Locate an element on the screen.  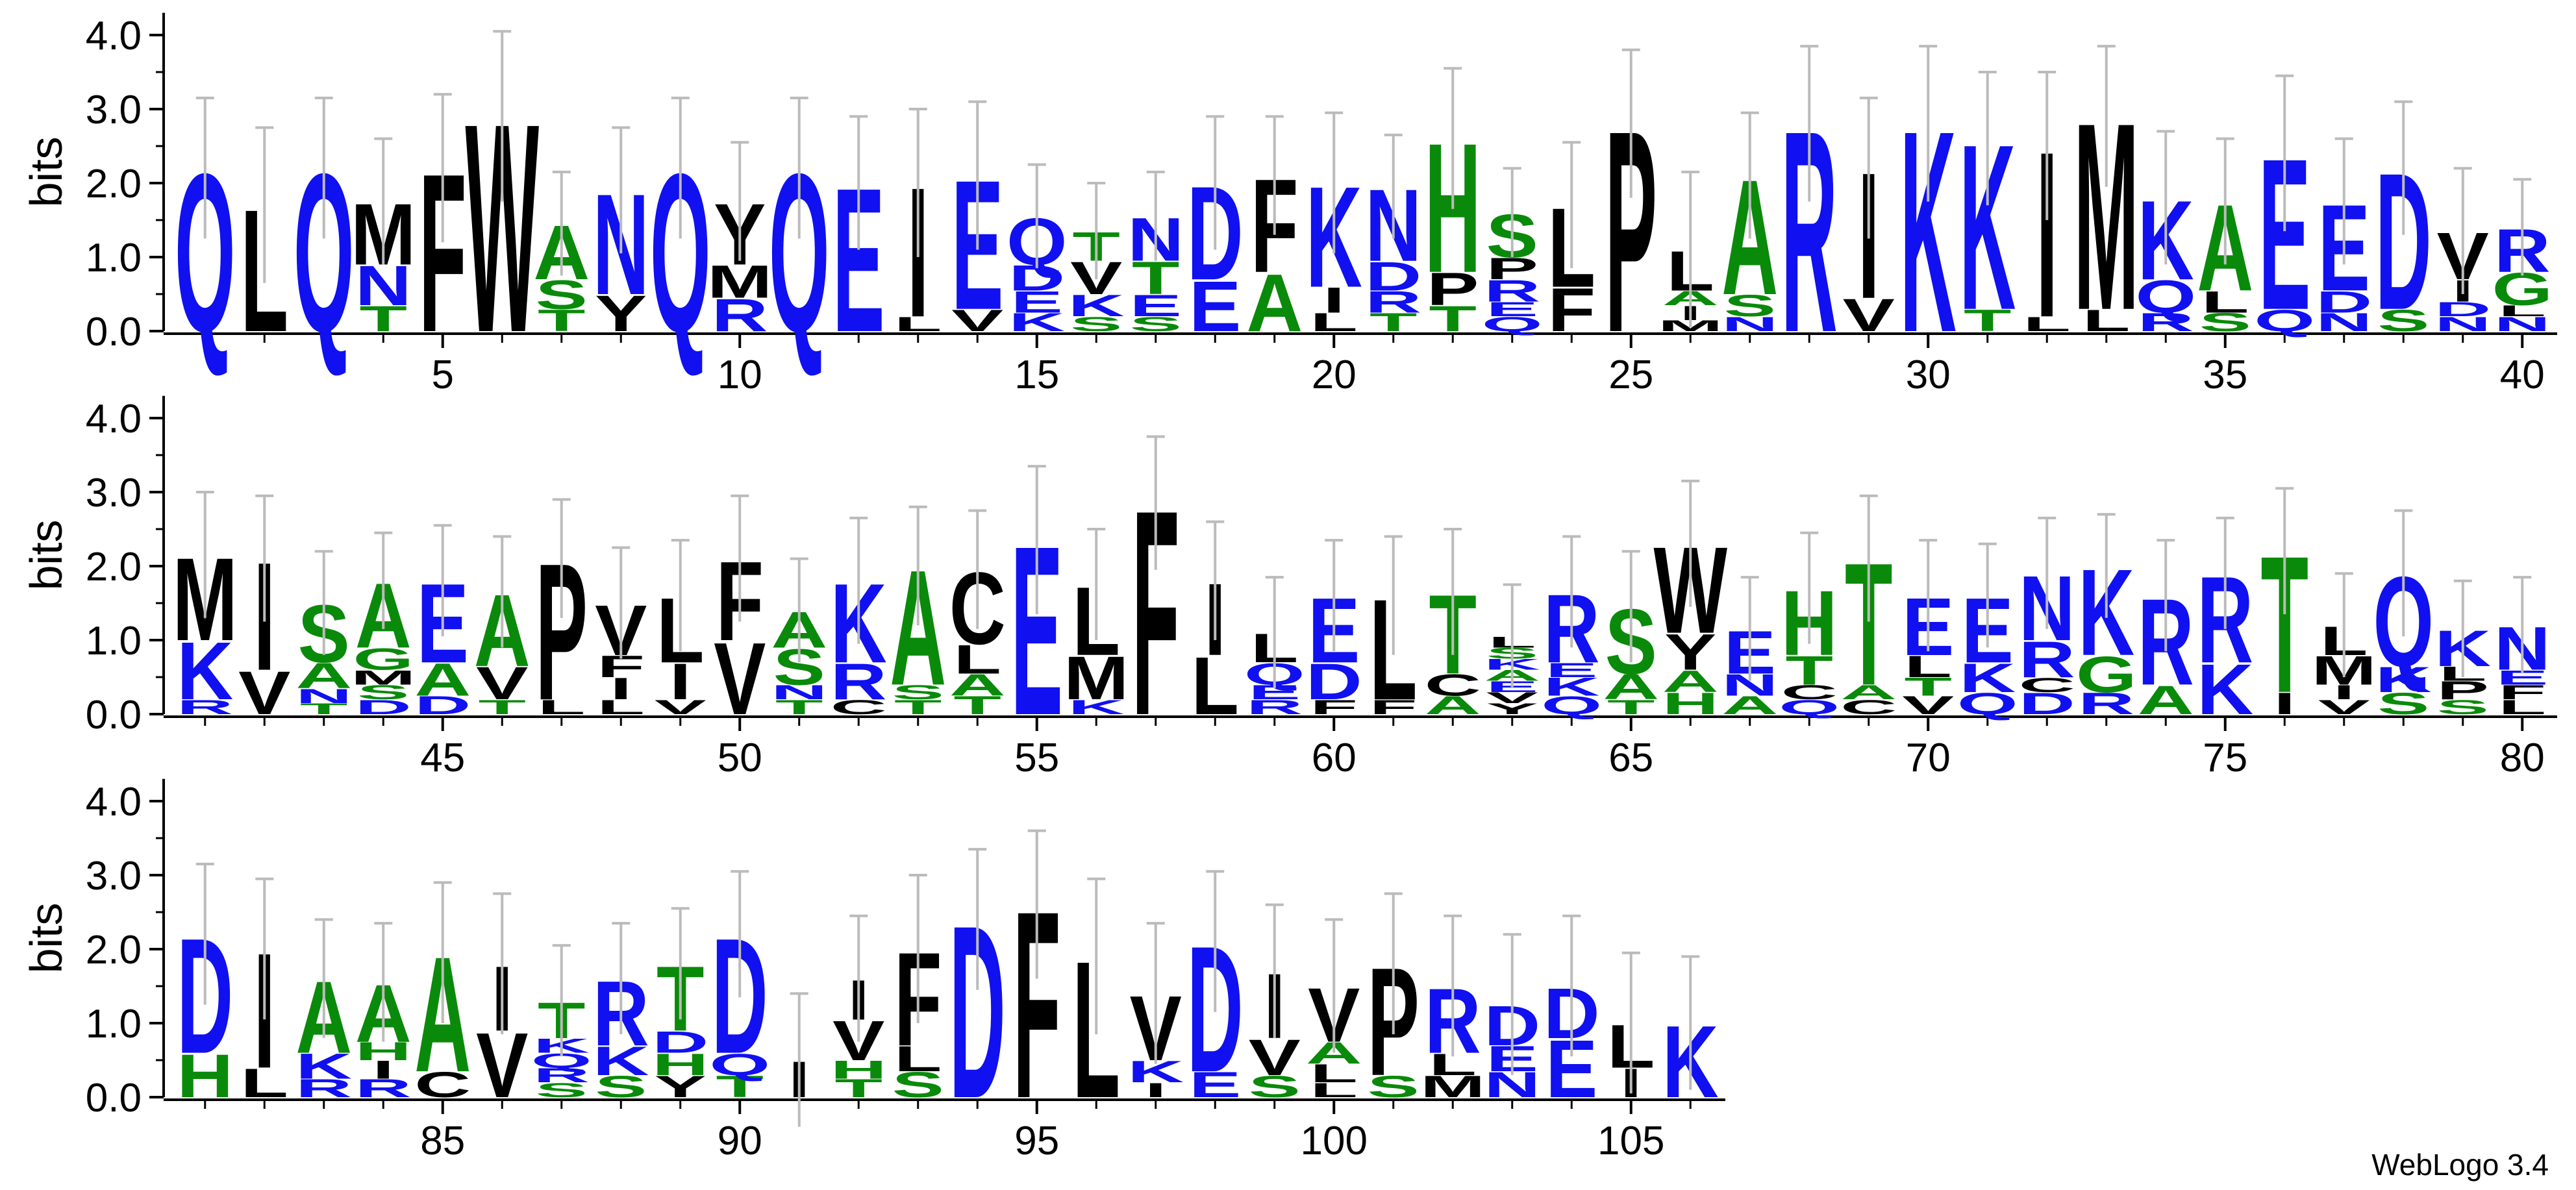
x-tick-label: 35 is located at coordinates (2225, 375).